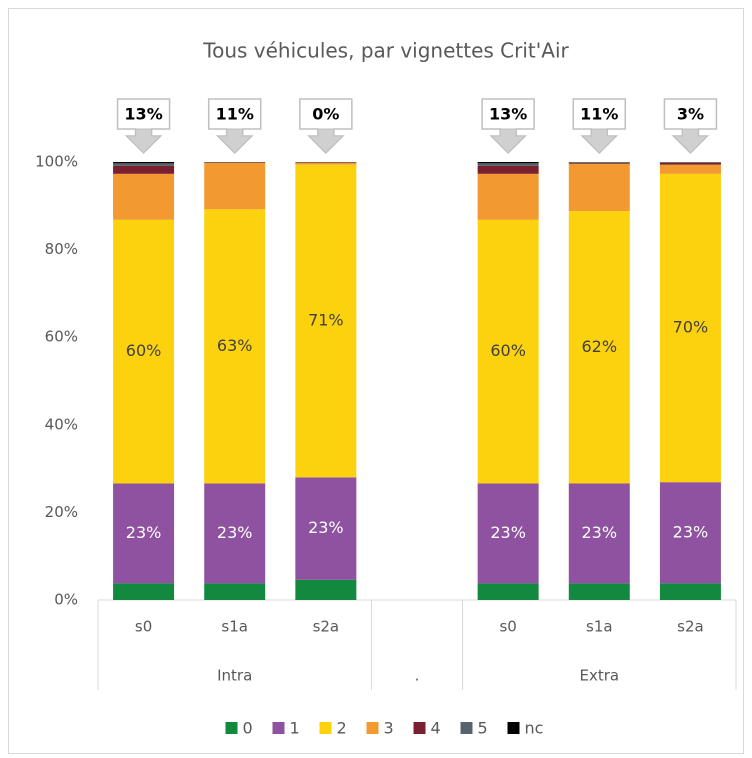 This screenshot has width=752, height=758. I want to click on legend-label: 4, so click(436, 728).